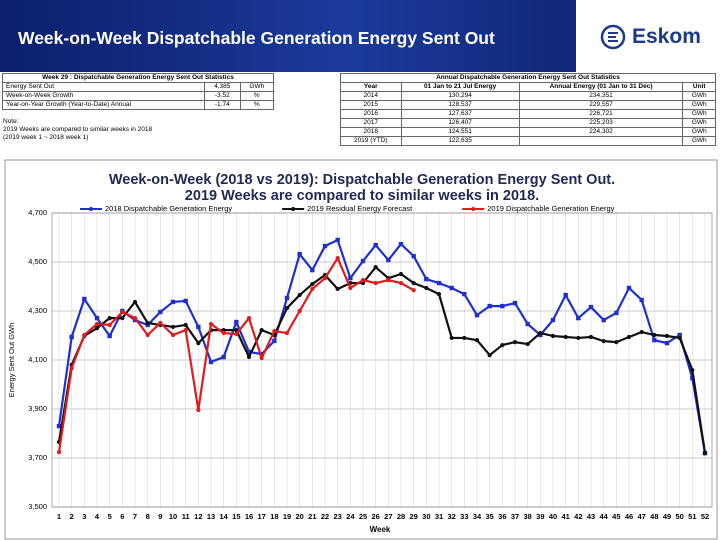  I want to click on x-tick-label: 9, so click(160, 516).